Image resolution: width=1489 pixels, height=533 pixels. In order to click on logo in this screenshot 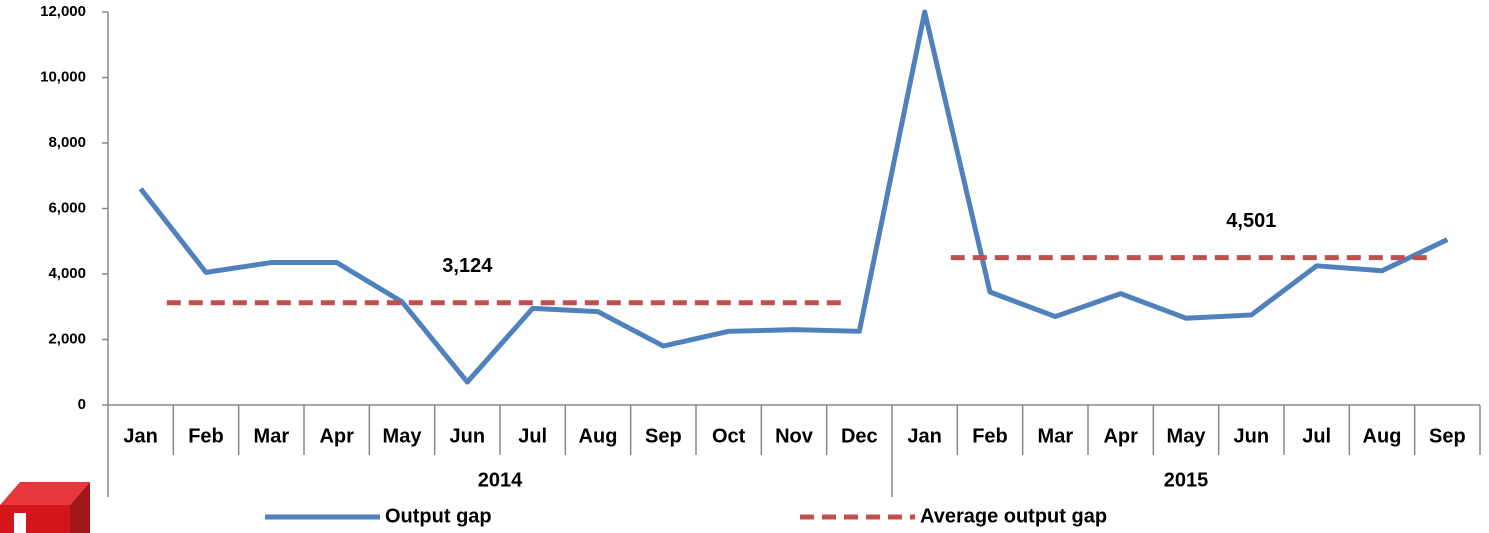, I will do `click(45, 507)`.